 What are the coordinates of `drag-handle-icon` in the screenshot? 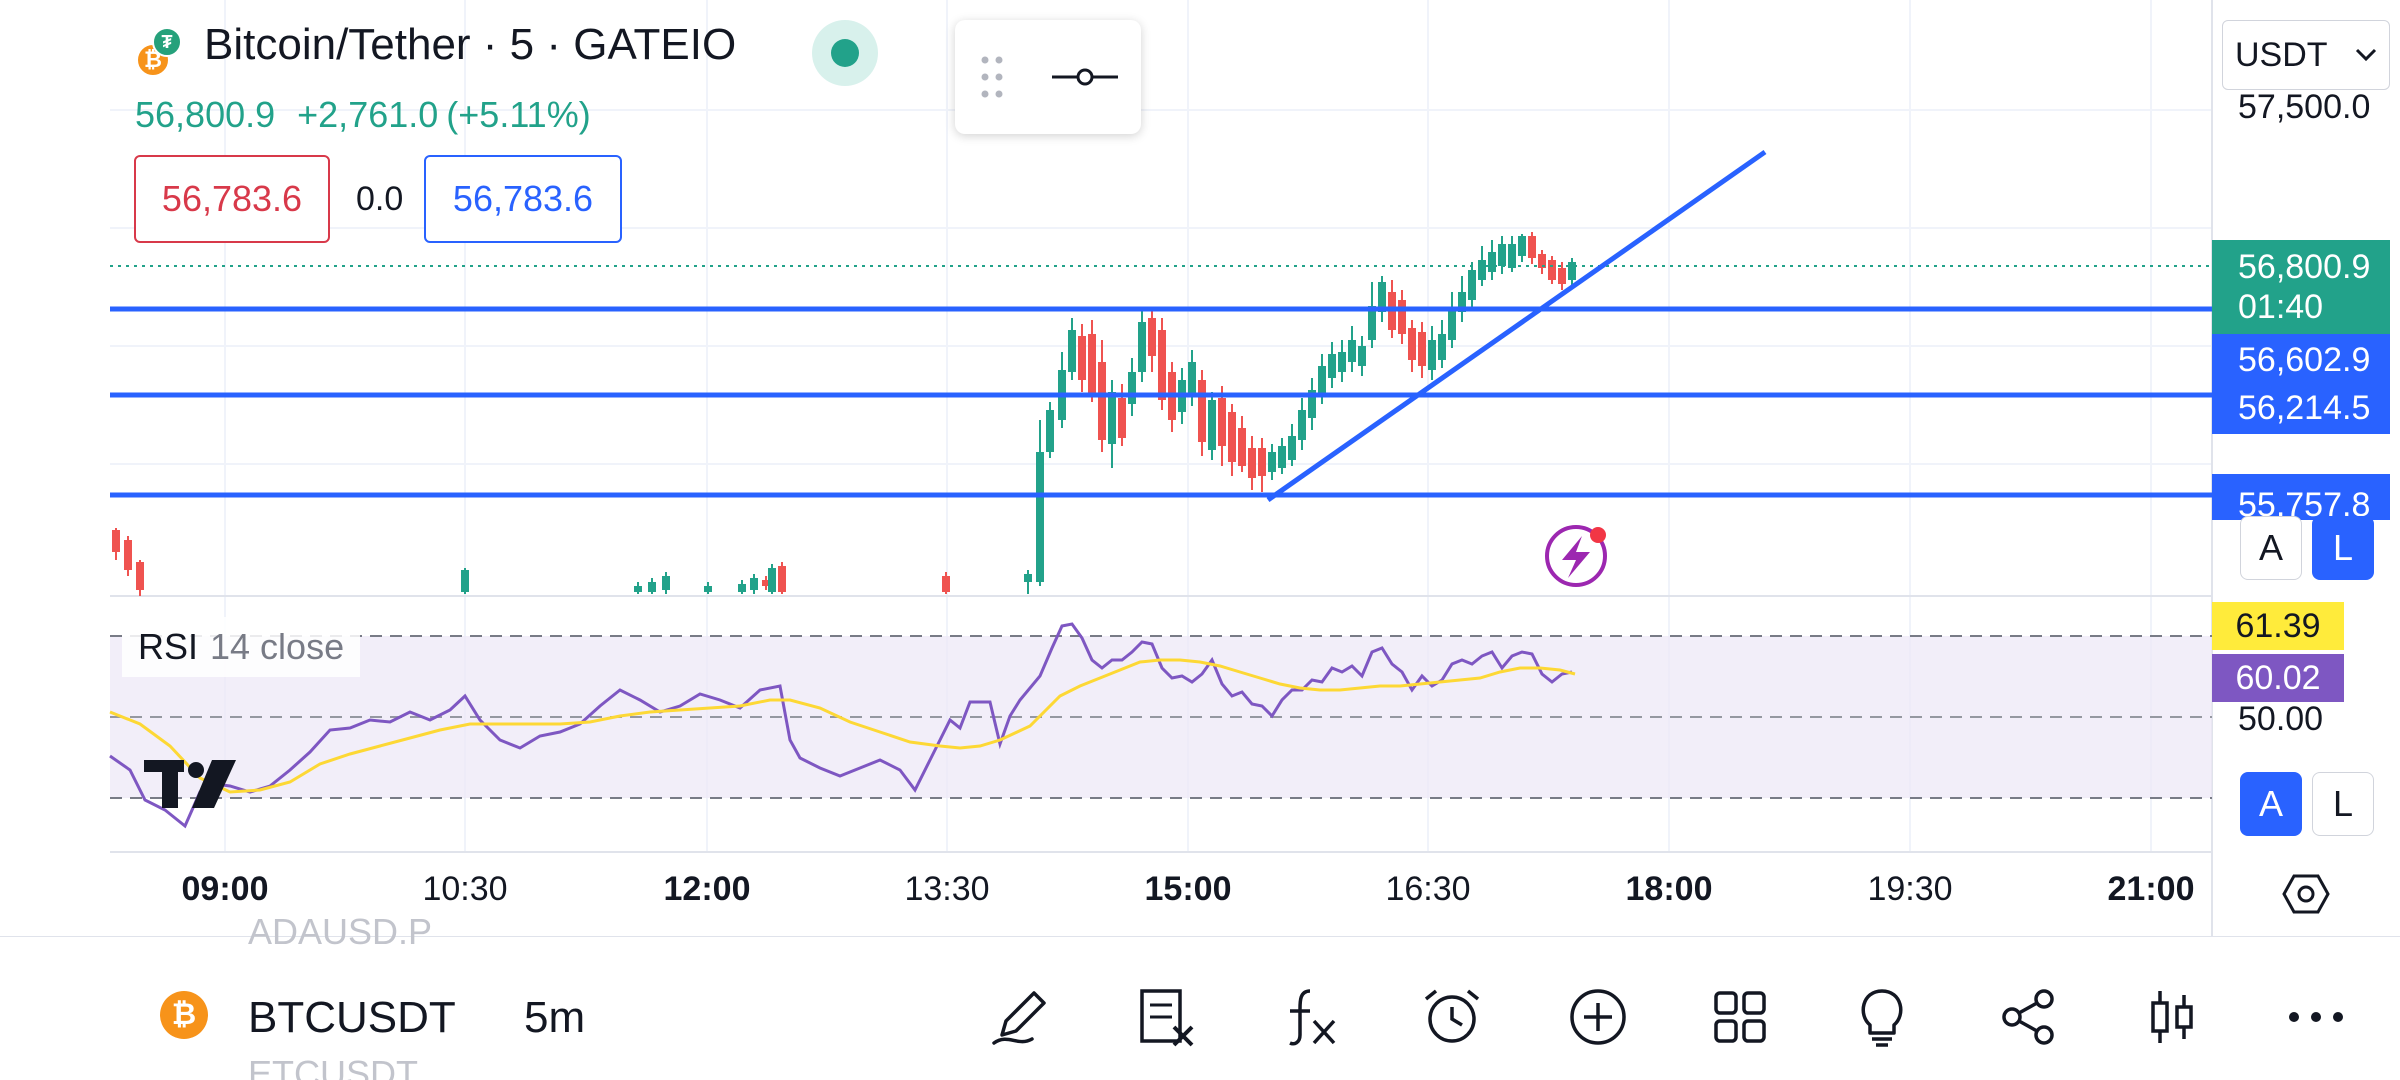 It's located at (992, 77).